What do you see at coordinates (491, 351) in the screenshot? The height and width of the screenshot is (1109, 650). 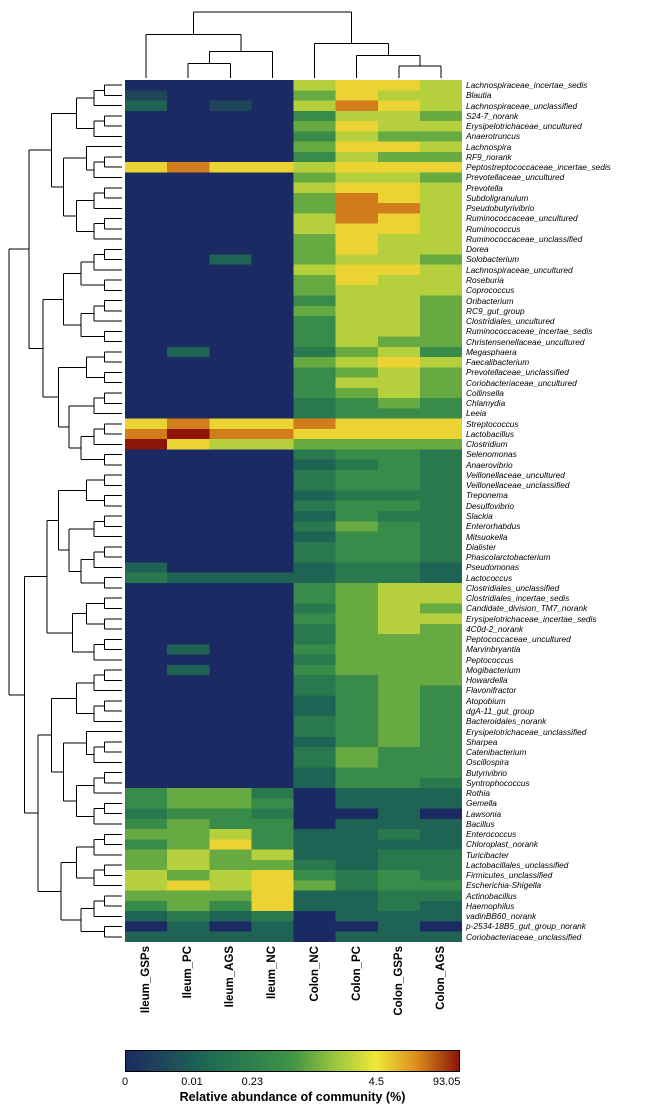 I see `row-label: Megasphaera` at bounding box center [491, 351].